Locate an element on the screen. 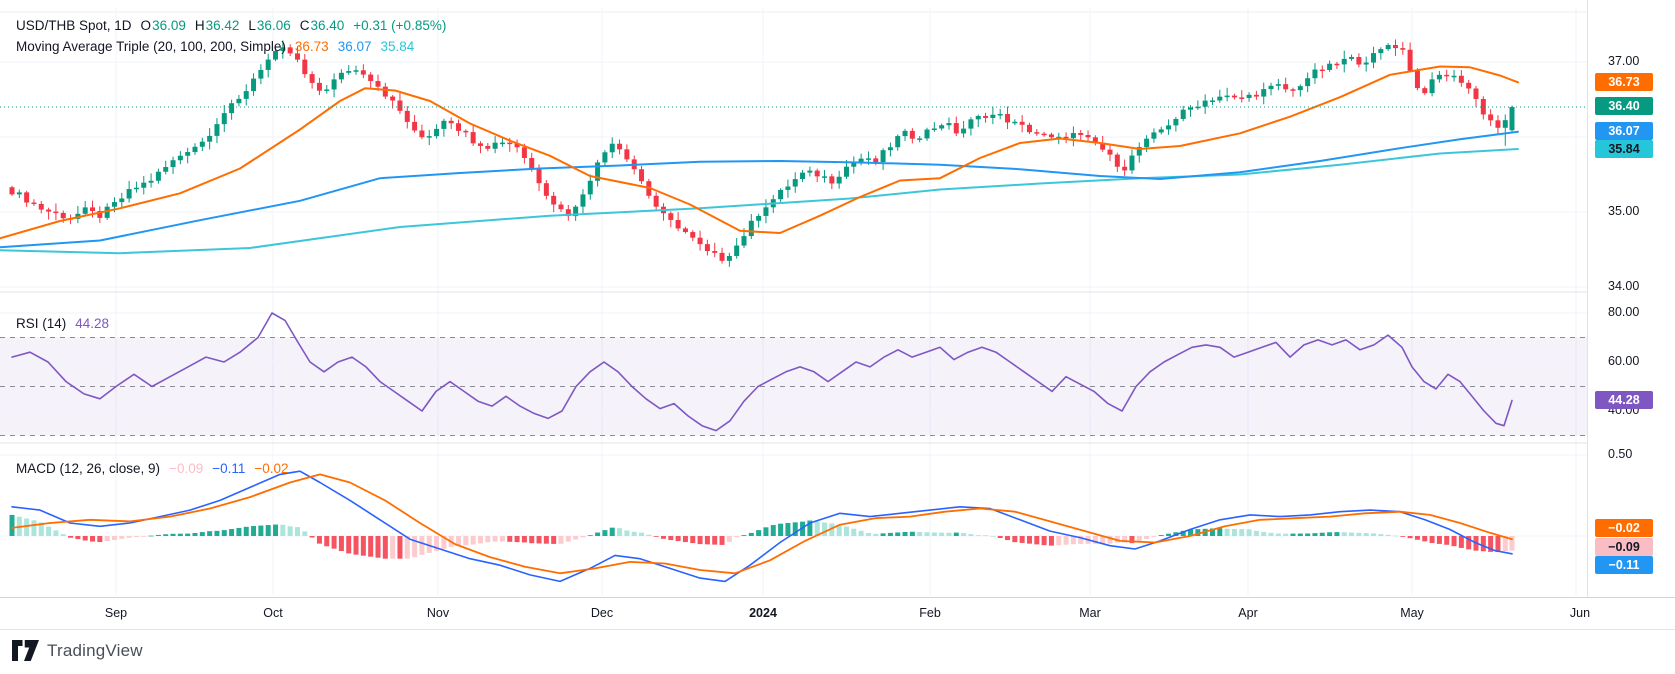  price-axis-badge: 36.40 is located at coordinates (1624, 106).